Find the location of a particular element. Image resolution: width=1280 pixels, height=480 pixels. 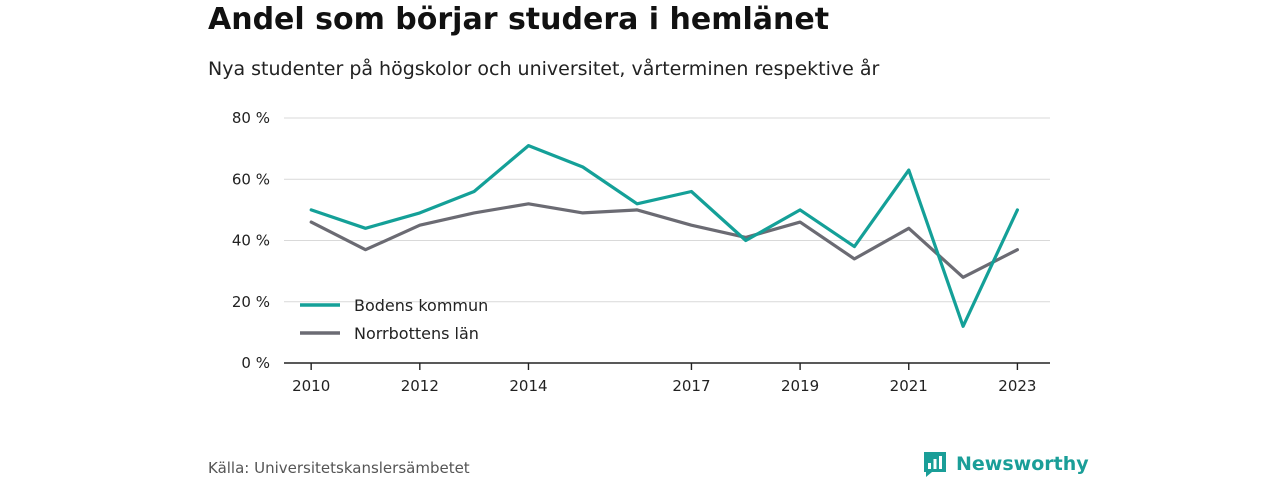

x-tick-label: 2014 is located at coordinates (528, 386).